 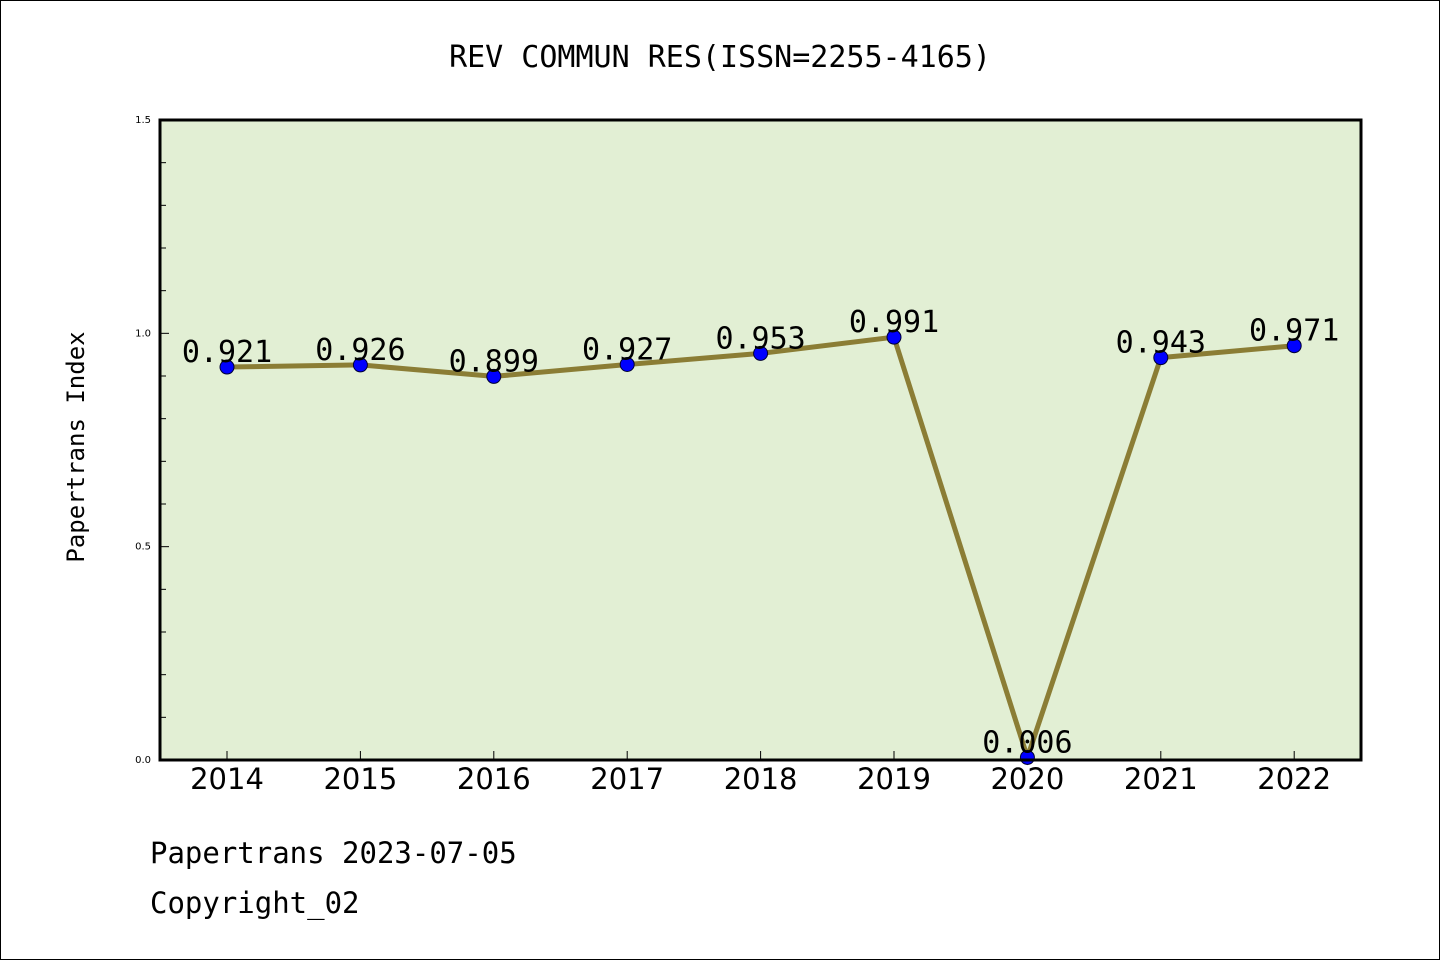 I want to click on data-label: 0.899, so click(x=494, y=361).